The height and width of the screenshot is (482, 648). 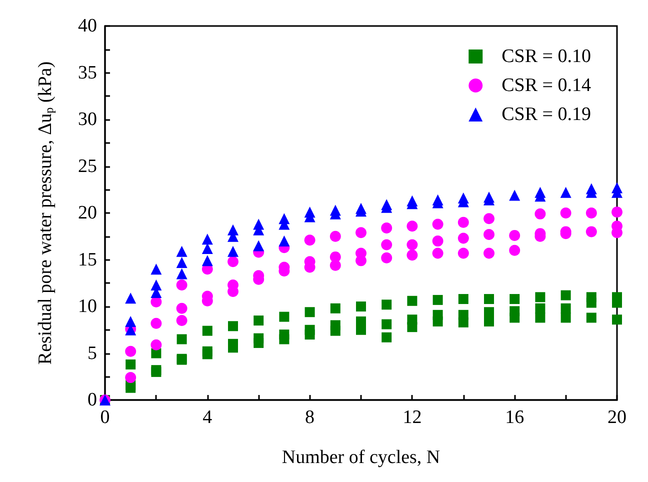 What do you see at coordinates (412, 417) in the screenshot?
I see `x-tick-label: 12` at bounding box center [412, 417].